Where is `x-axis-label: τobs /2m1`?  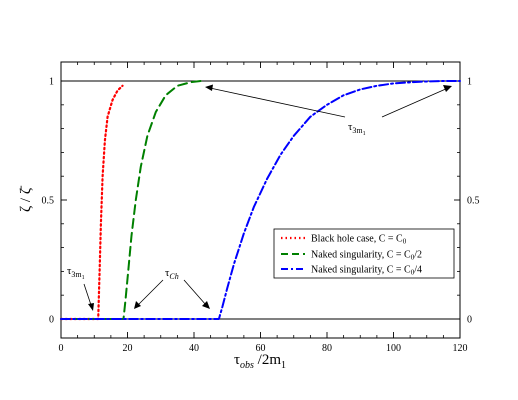 x-axis-label: τobs /2m1 is located at coordinates (260, 361).